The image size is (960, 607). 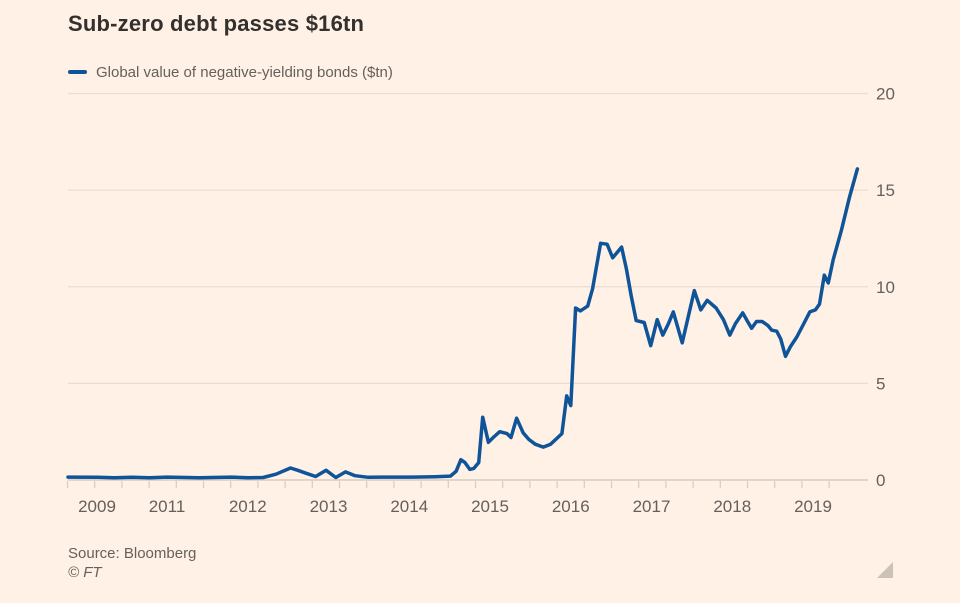 What do you see at coordinates (885, 570) in the screenshot?
I see `resize-handle-icon` at bounding box center [885, 570].